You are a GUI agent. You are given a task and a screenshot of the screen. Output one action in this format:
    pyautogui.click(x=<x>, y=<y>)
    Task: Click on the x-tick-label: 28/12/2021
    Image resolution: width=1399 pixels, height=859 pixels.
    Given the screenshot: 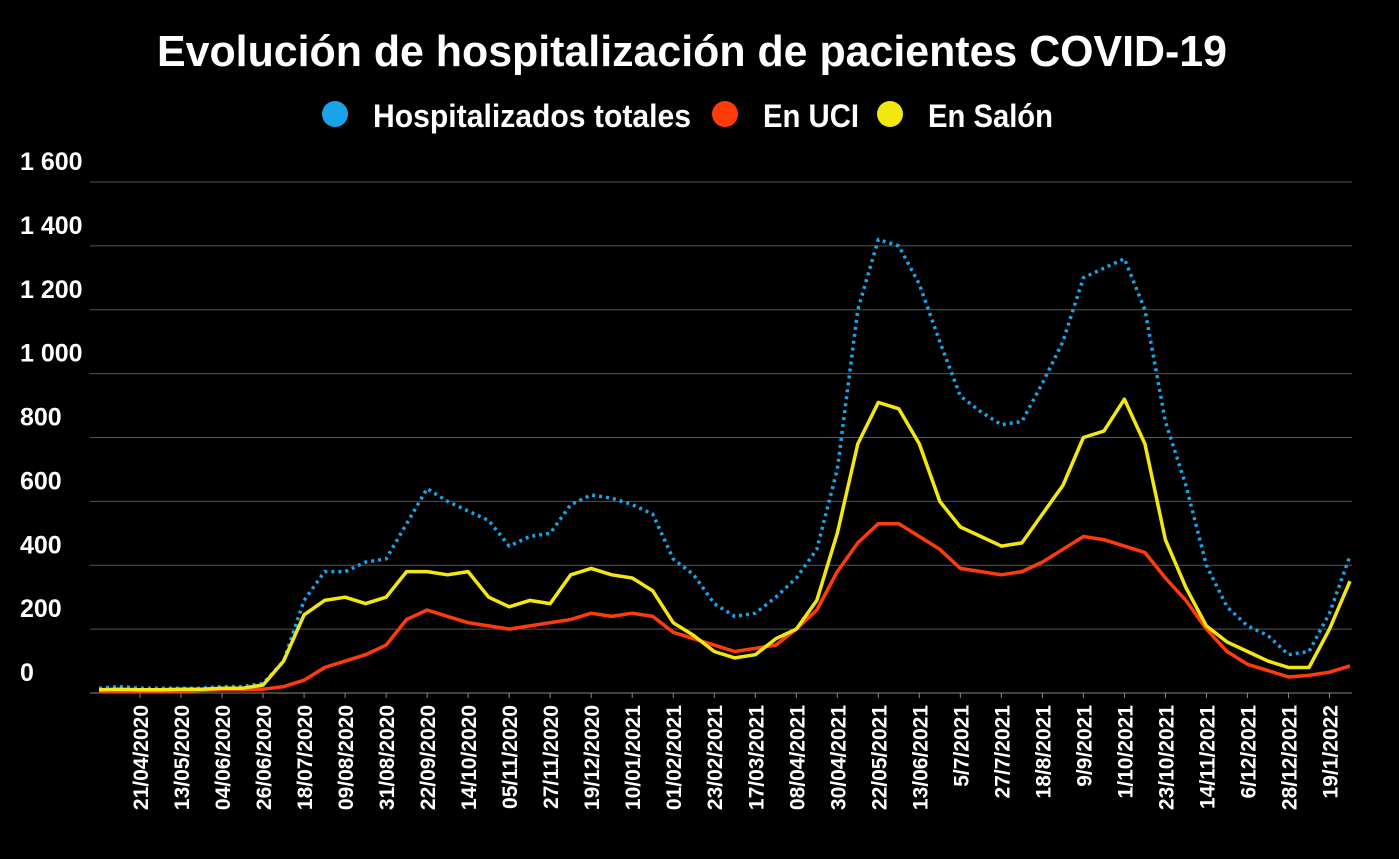 What is the action you would take?
    pyautogui.click(x=1289, y=757)
    